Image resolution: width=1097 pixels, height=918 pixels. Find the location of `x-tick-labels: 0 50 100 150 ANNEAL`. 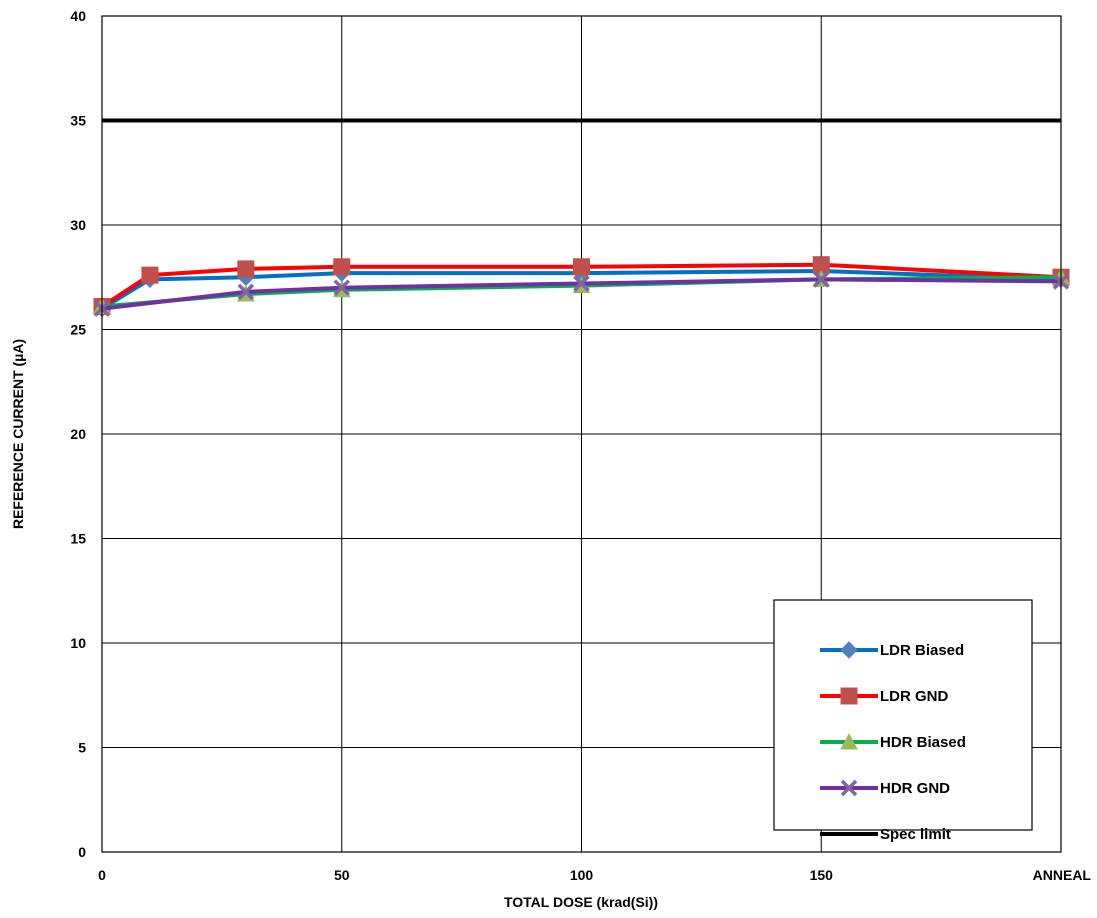

x-tick-labels: 0 50 100 150 ANNEAL is located at coordinates (594, 875).